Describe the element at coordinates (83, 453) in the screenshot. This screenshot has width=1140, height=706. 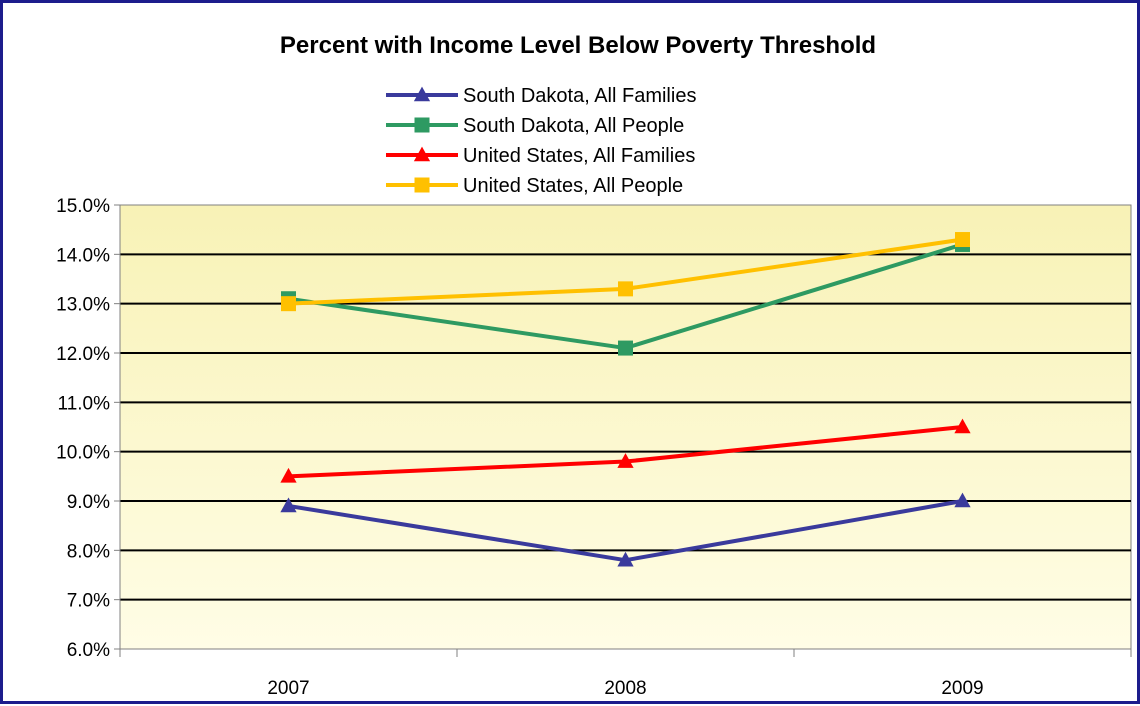
I see `y-tick-label: 10.0%` at that location.